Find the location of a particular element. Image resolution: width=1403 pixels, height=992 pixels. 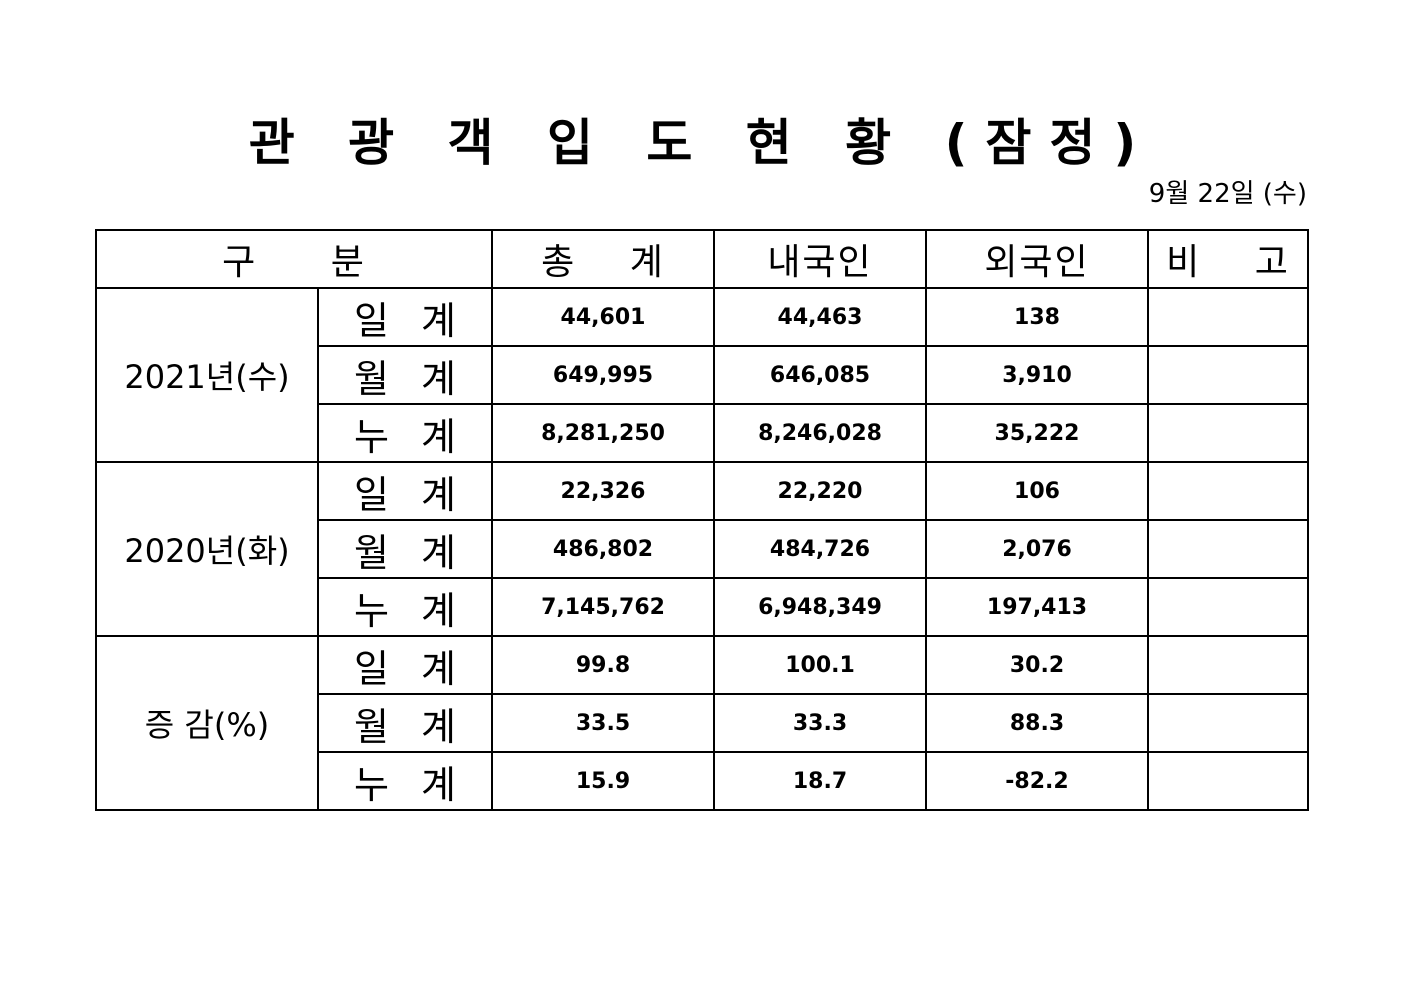

cell-foreign: 138 is located at coordinates (1037, 317).